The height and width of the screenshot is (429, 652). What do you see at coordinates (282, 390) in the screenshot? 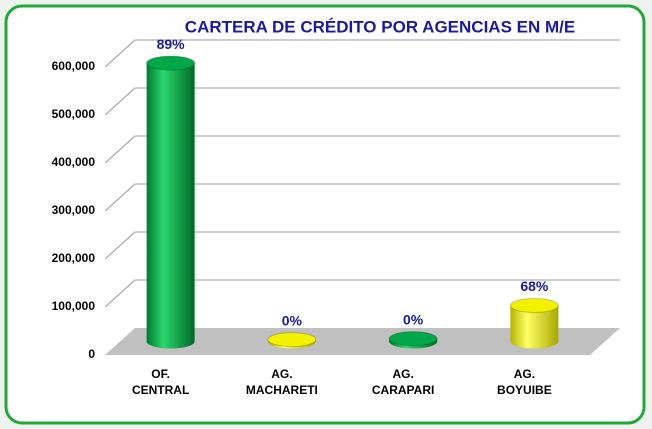
I see `x-tick-label-line: MACHARETI` at bounding box center [282, 390].